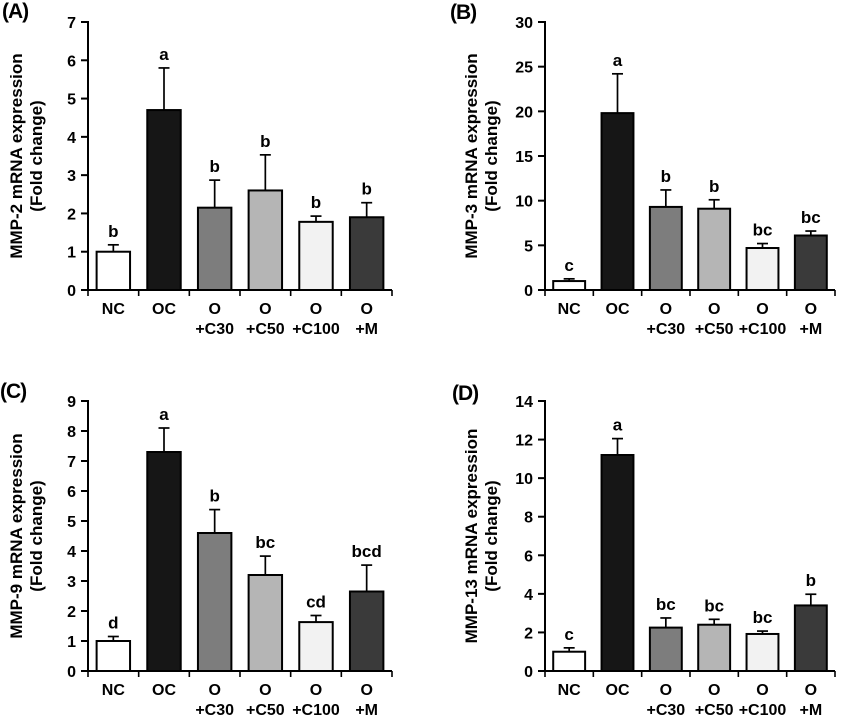 The image size is (843, 716). Describe the element at coordinates (71, 402) in the screenshot. I see `y-tick-label: 9` at that location.